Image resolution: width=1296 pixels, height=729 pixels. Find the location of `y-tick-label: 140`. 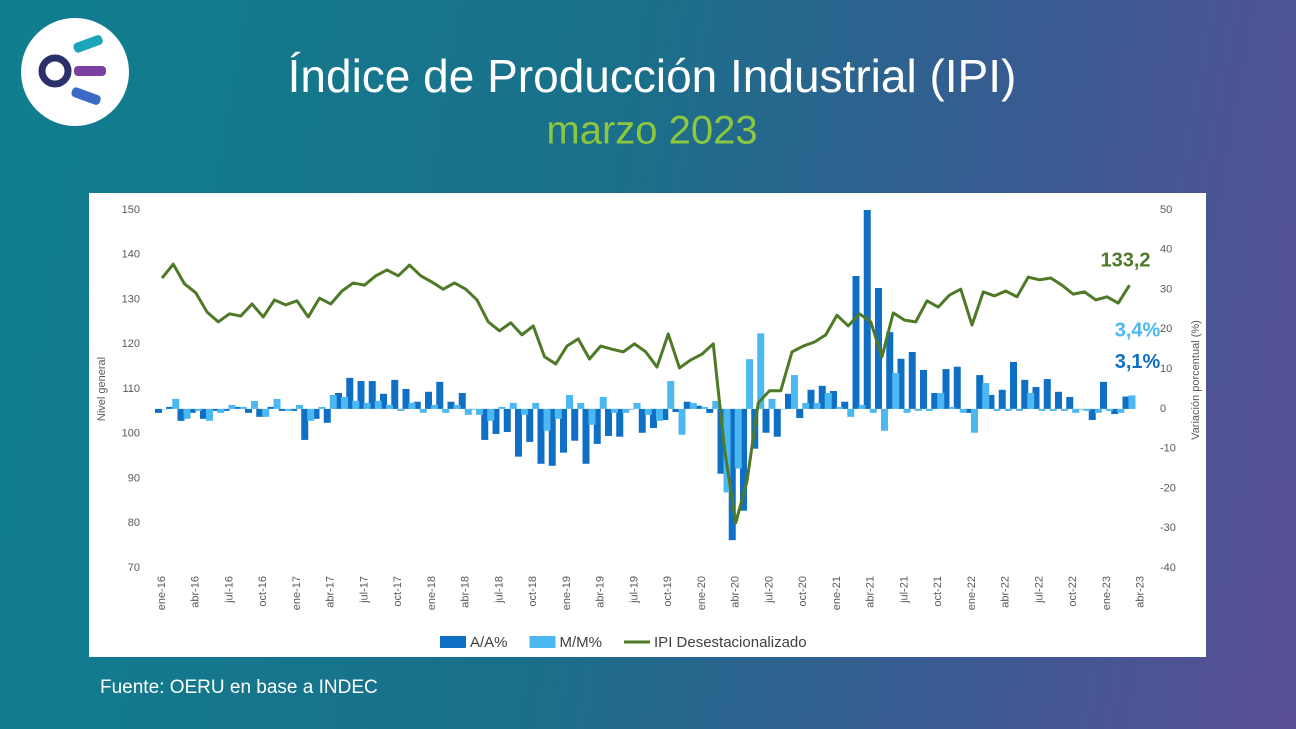

y-tick-label: 140 is located at coordinates (131, 255).